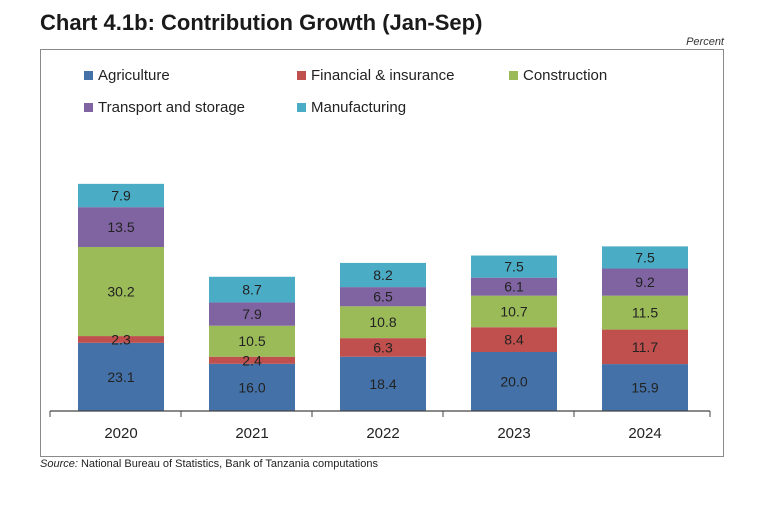  I want to click on bar-segment-transport-and-storage-2023, so click(514, 286).